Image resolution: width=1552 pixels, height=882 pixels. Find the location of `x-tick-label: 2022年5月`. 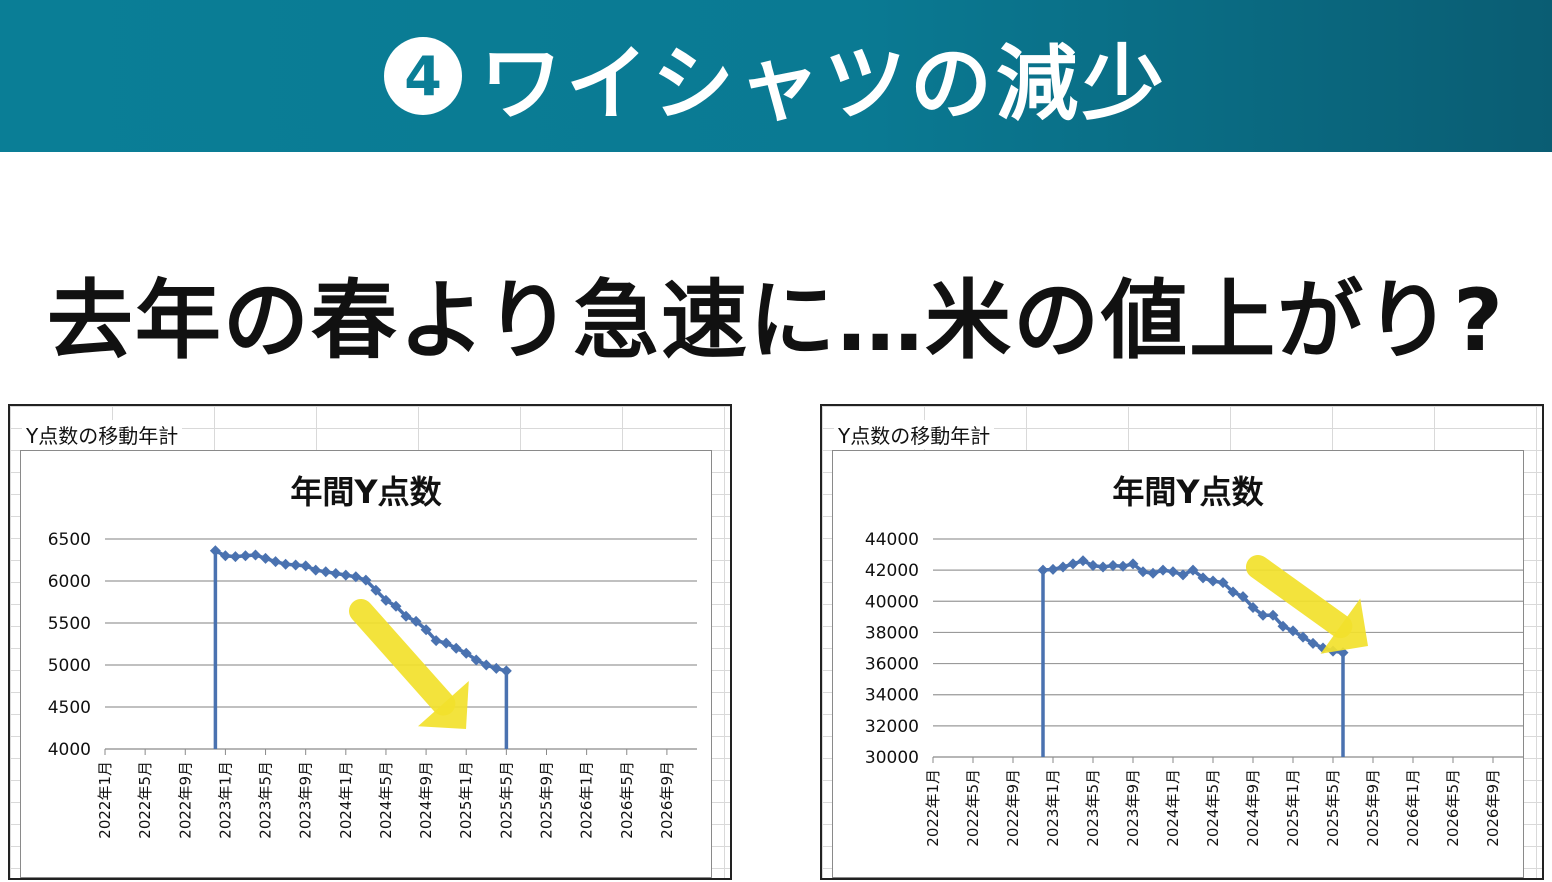

x-tick-label: 2022年5月 is located at coordinates (973, 808).